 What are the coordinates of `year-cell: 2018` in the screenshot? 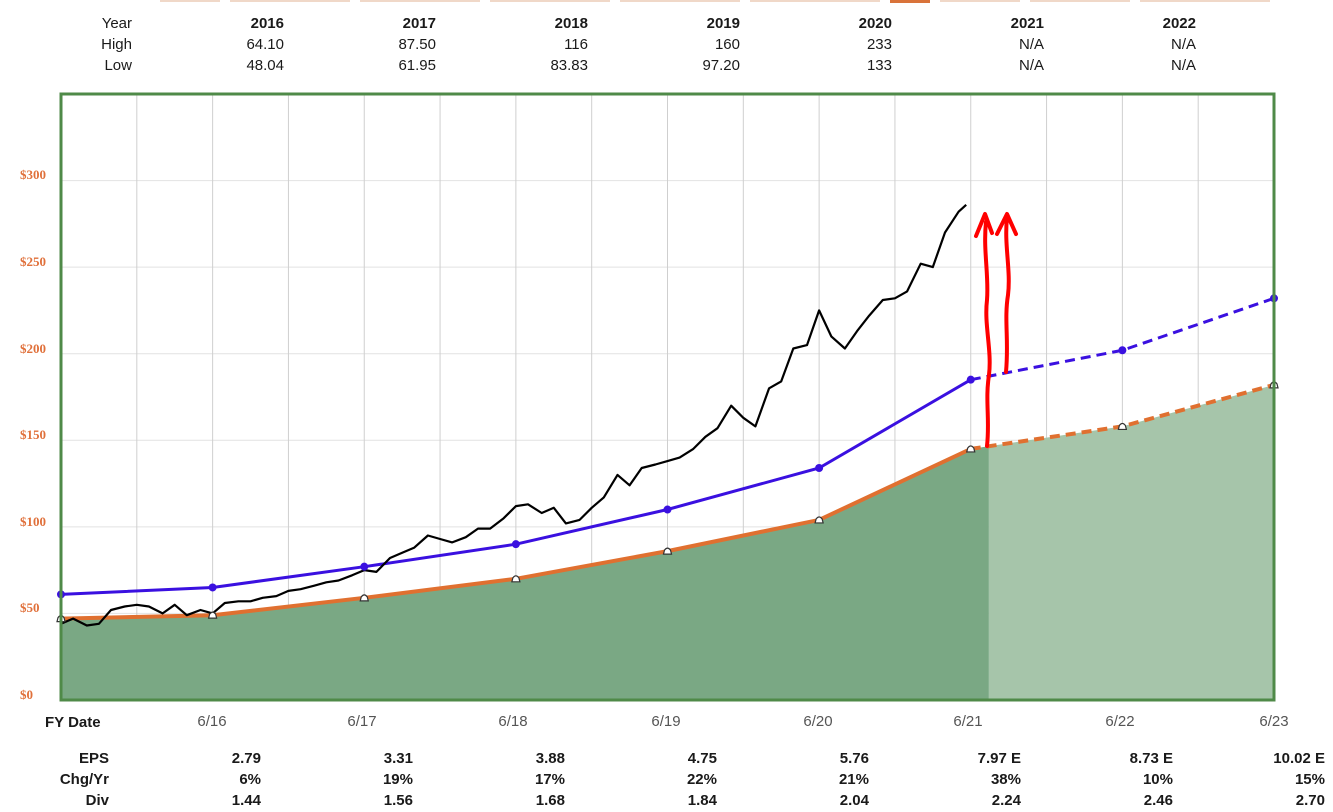 It's located at (571, 23).